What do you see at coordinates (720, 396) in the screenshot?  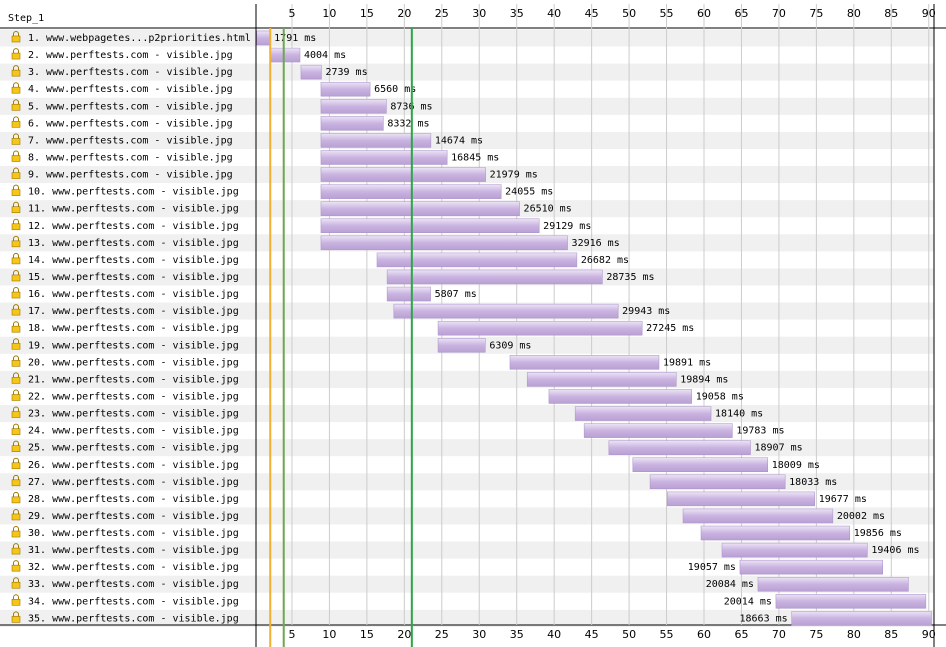 I see `duration-label: 19058 ms` at bounding box center [720, 396].